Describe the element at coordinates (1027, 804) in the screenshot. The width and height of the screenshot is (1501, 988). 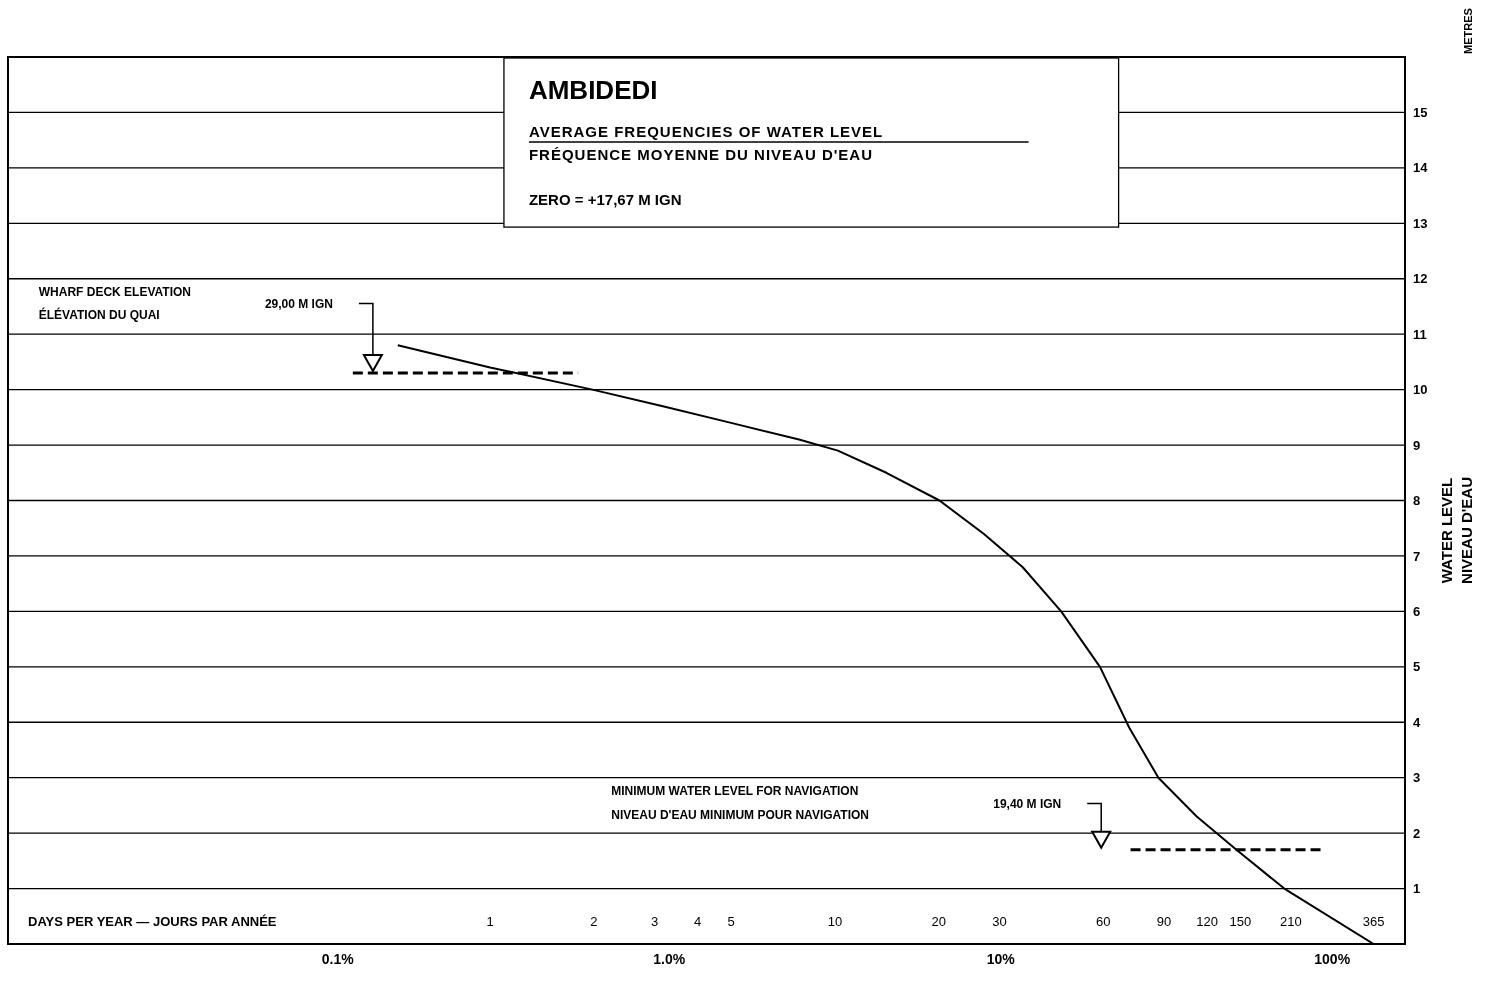
I see `annotation: 19,40 M IGN` at that location.